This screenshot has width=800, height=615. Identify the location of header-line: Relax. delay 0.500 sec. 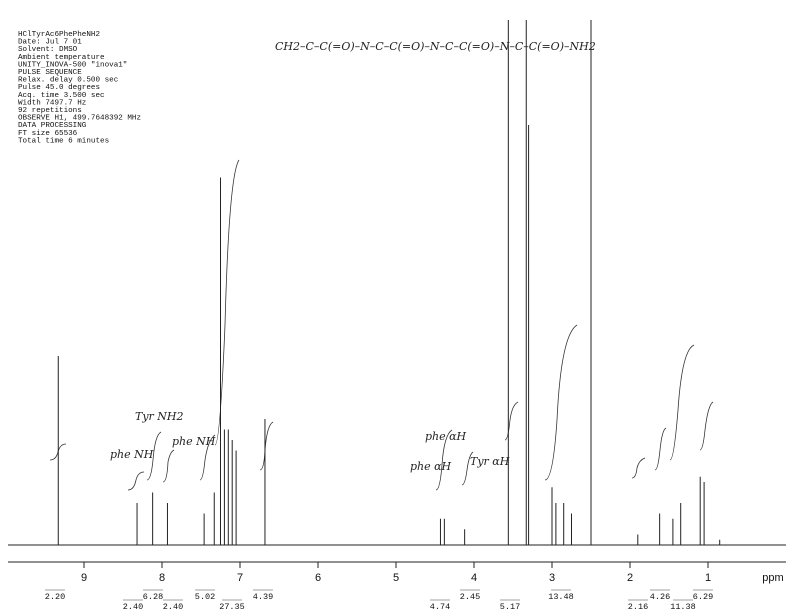
(68, 81).